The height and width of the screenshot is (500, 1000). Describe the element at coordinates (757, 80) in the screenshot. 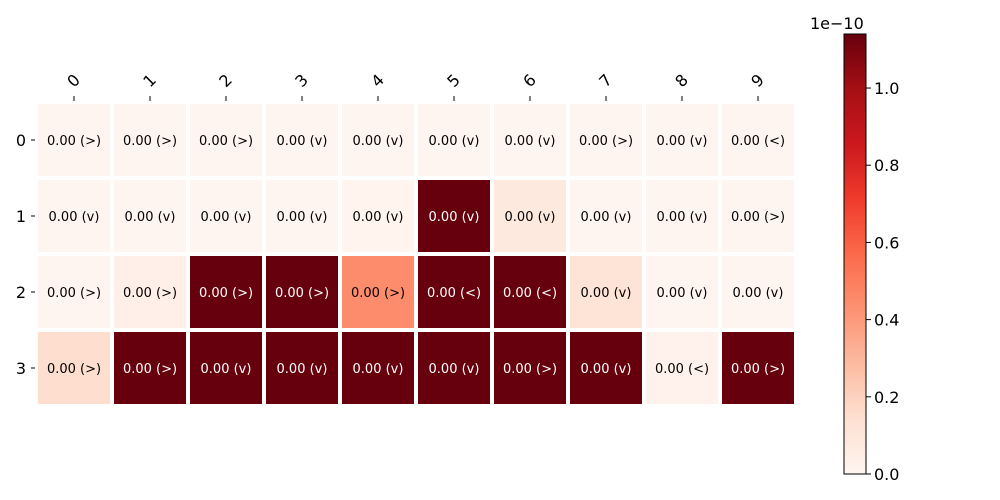

I see `x-tick-label: 9` at that location.